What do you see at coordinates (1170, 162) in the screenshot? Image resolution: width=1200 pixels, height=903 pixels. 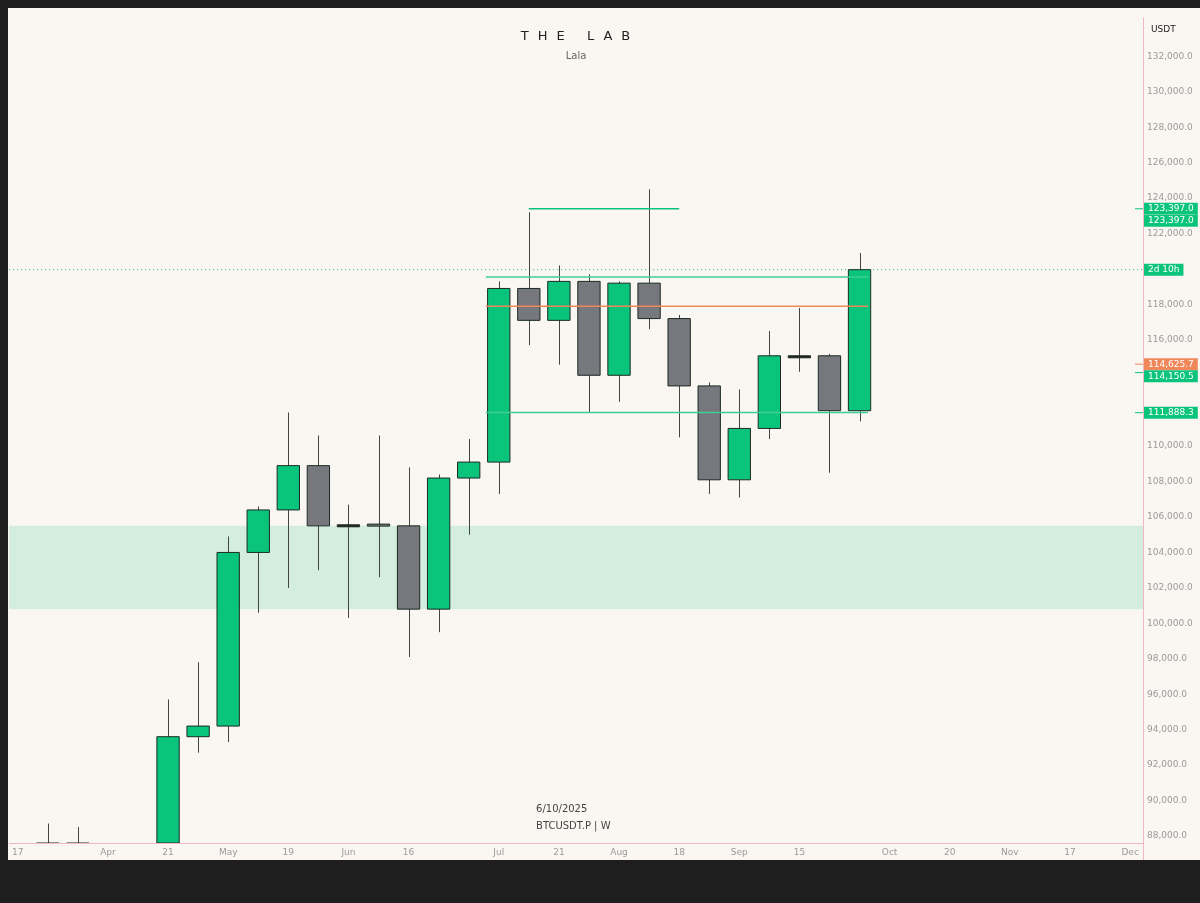 I see `y-tick-label: 126,000.0` at bounding box center [1170, 162].